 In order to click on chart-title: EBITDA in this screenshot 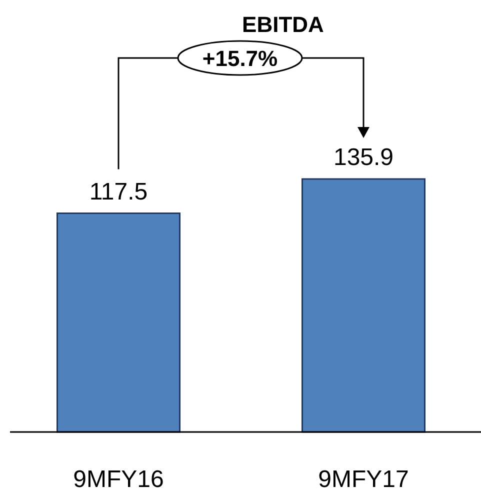, I will do `click(283, 24)`.